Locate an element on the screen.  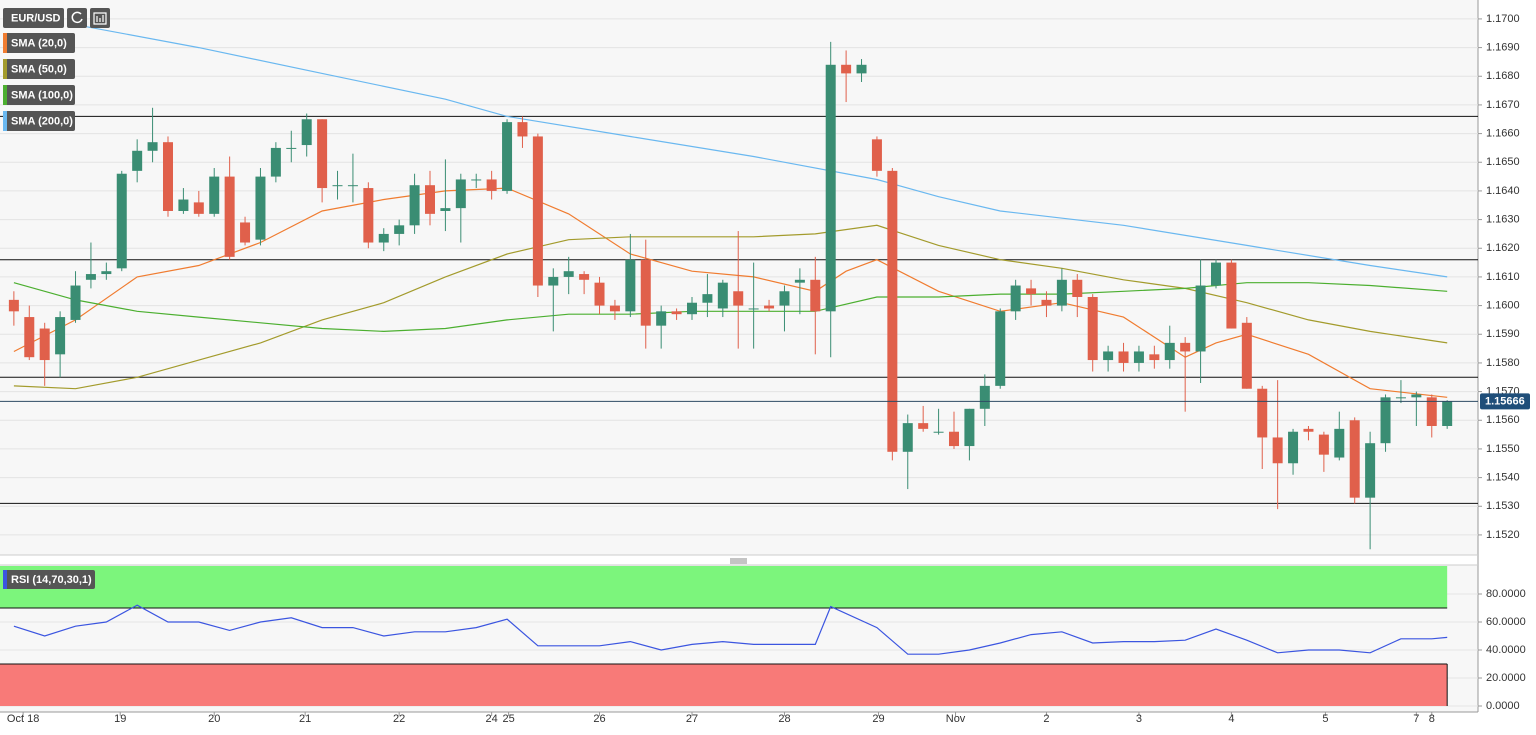
resize-handle is located at coordinates (738, 561).